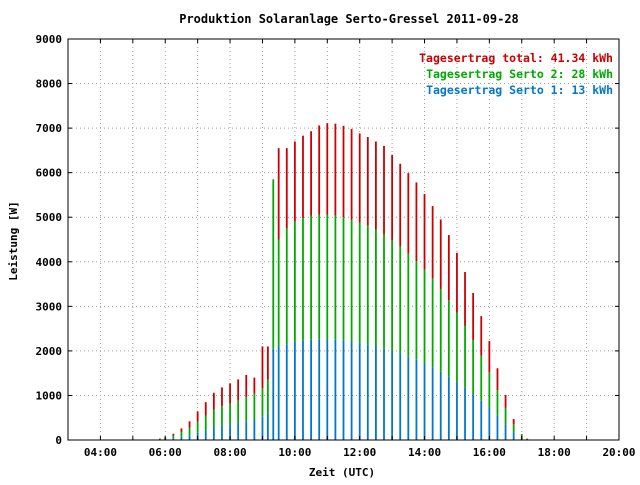 The width and height of the screenshot is (640, 485). Describe the element at coordinates (519, 90) in the screenshot. I see `legend-entry: Tagesertrag Serto 1: 13 kWh` at that location.